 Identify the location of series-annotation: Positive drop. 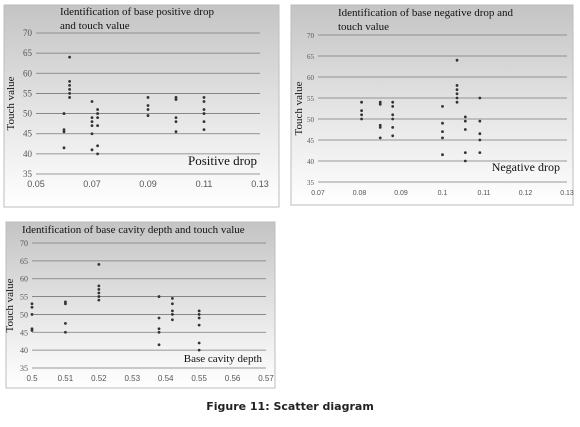
(222, 160).